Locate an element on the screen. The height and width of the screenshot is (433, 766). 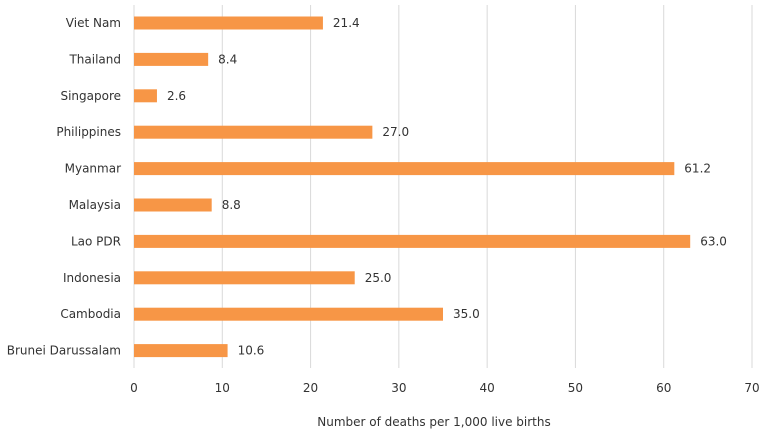
category-label: Thailand is located at coordinates (94, 59).